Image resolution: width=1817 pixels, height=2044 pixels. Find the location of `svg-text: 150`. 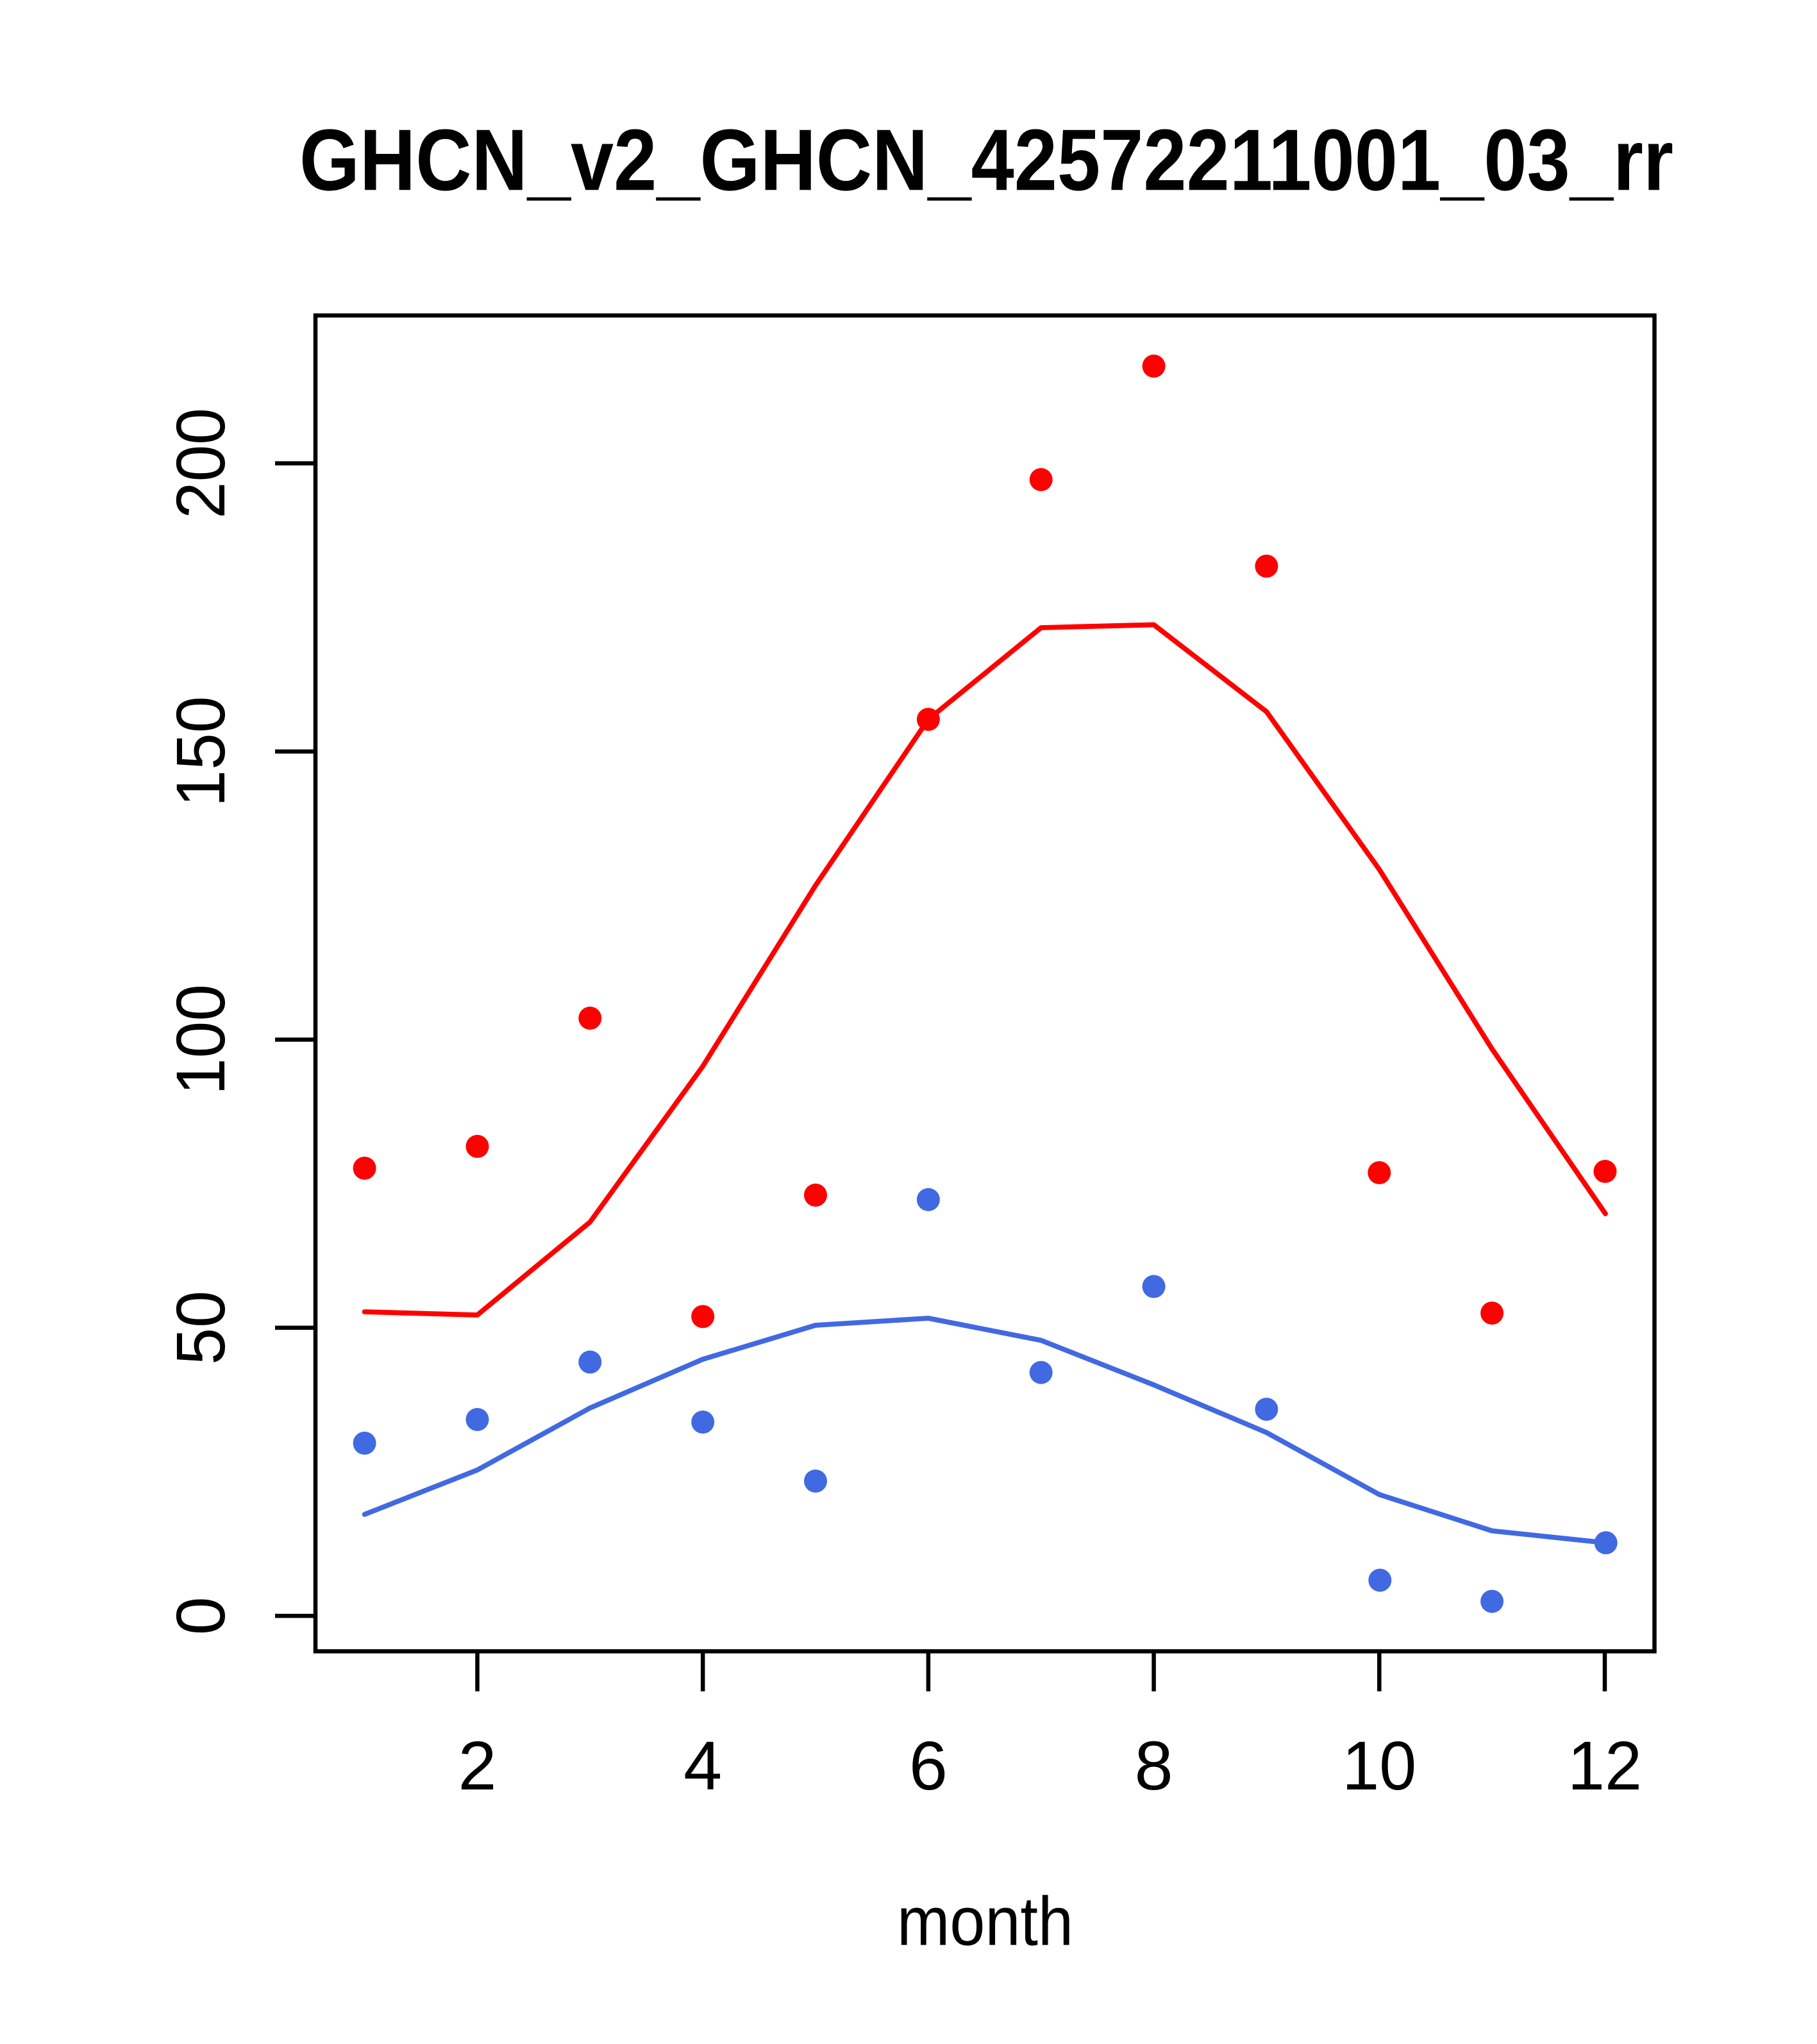

svg-text: 150 is located at coordinates (201, 751).